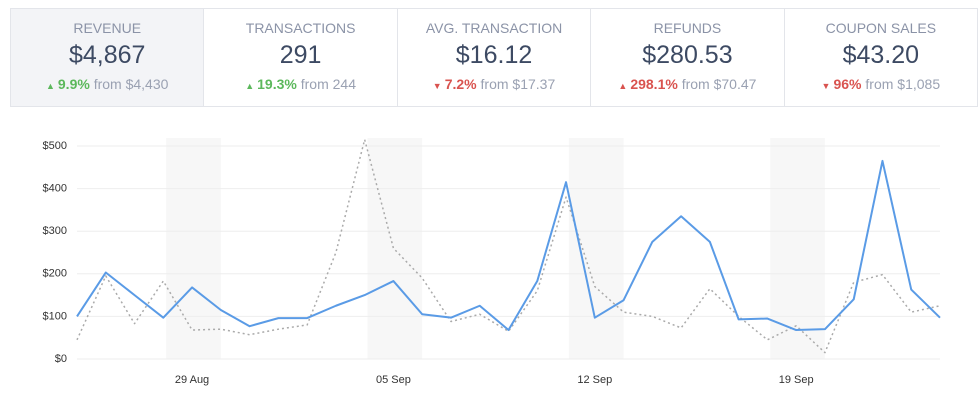 This screenshot has width=980, height=404. I want to click on x-tick-label: 05 Sep, so click(393, 380).